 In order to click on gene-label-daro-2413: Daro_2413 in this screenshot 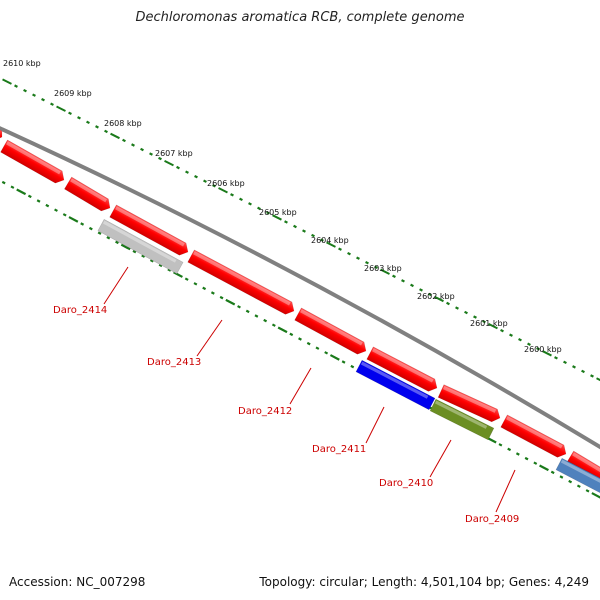, I will do `click(174, 362)`.